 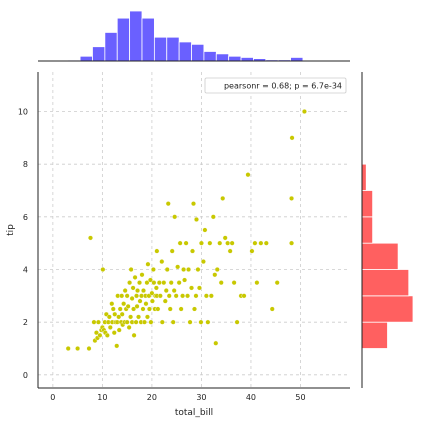 I want to click on legend-frame, so click(x=275, y=85).